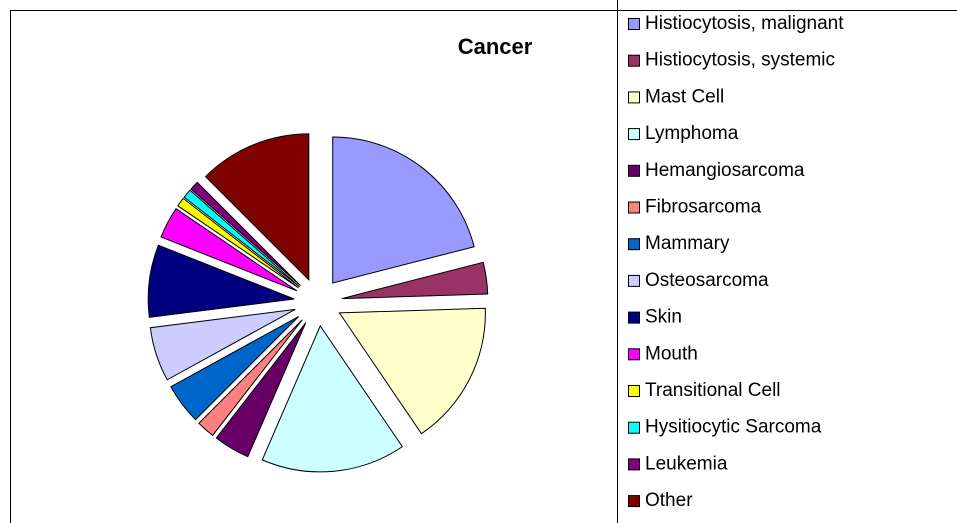  What do you see at coordinates (713, 390) in the screenshot?
I see `legend-label: Transitional Cell` at bounding box center [713, 390].